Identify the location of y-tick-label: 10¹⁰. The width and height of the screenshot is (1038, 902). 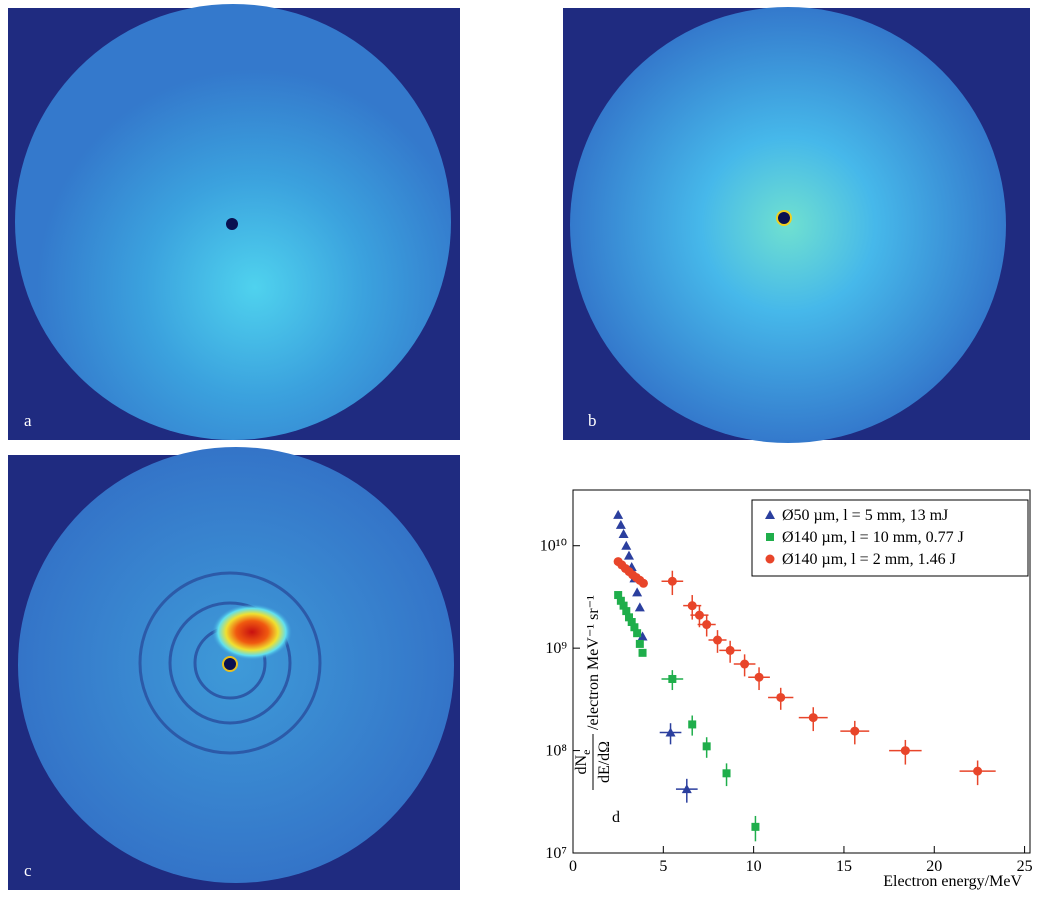
(553, 546).